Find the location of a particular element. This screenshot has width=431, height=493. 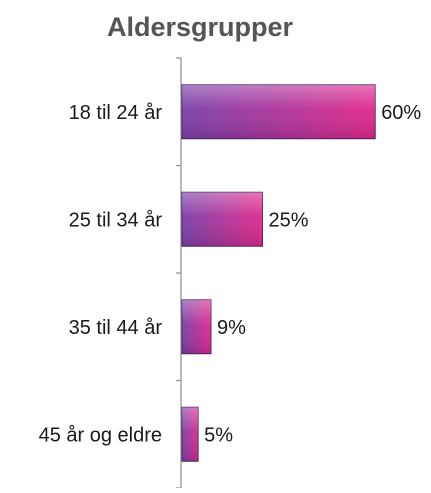

data-label: 9% is located at coordinates (231, 328).